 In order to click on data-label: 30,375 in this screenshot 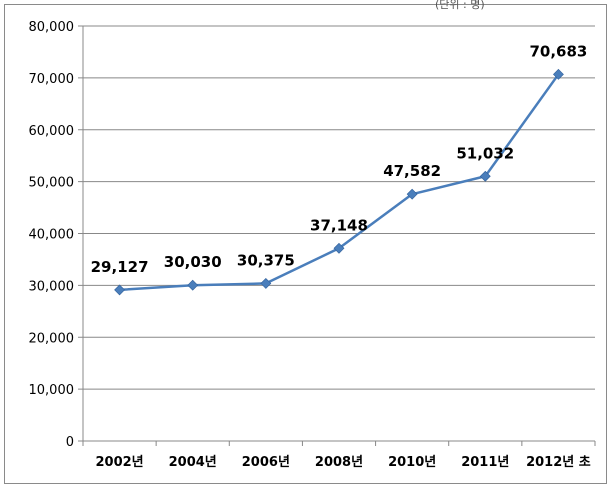, I will do `click(266, 260)`.